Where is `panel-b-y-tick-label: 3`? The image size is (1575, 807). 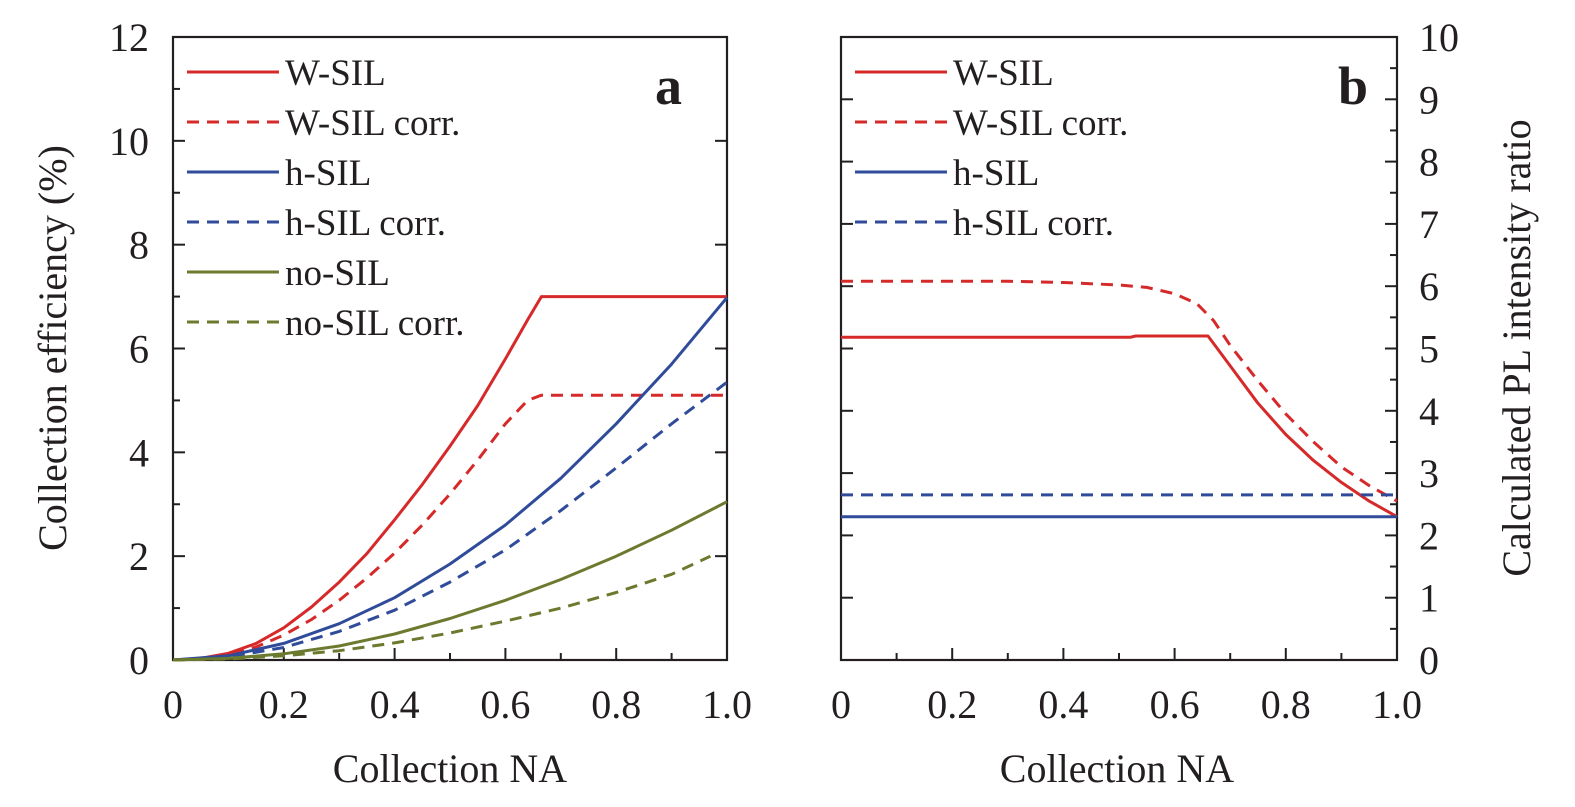 panel-b-y-tick-label: 3 is located at coordinates (1429, 473).